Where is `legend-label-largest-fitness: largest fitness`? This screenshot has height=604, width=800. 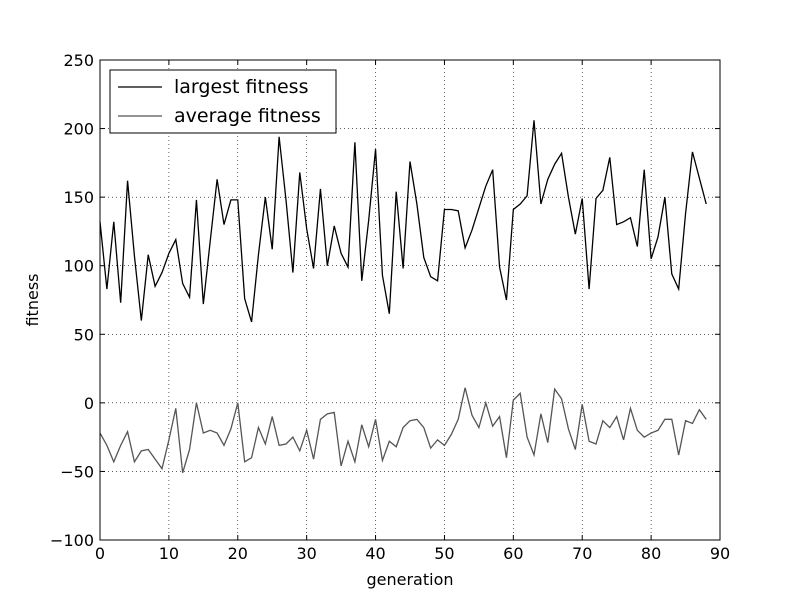
legend-label-largest-fitness: largest fitness is located at coordinates (241, 87).